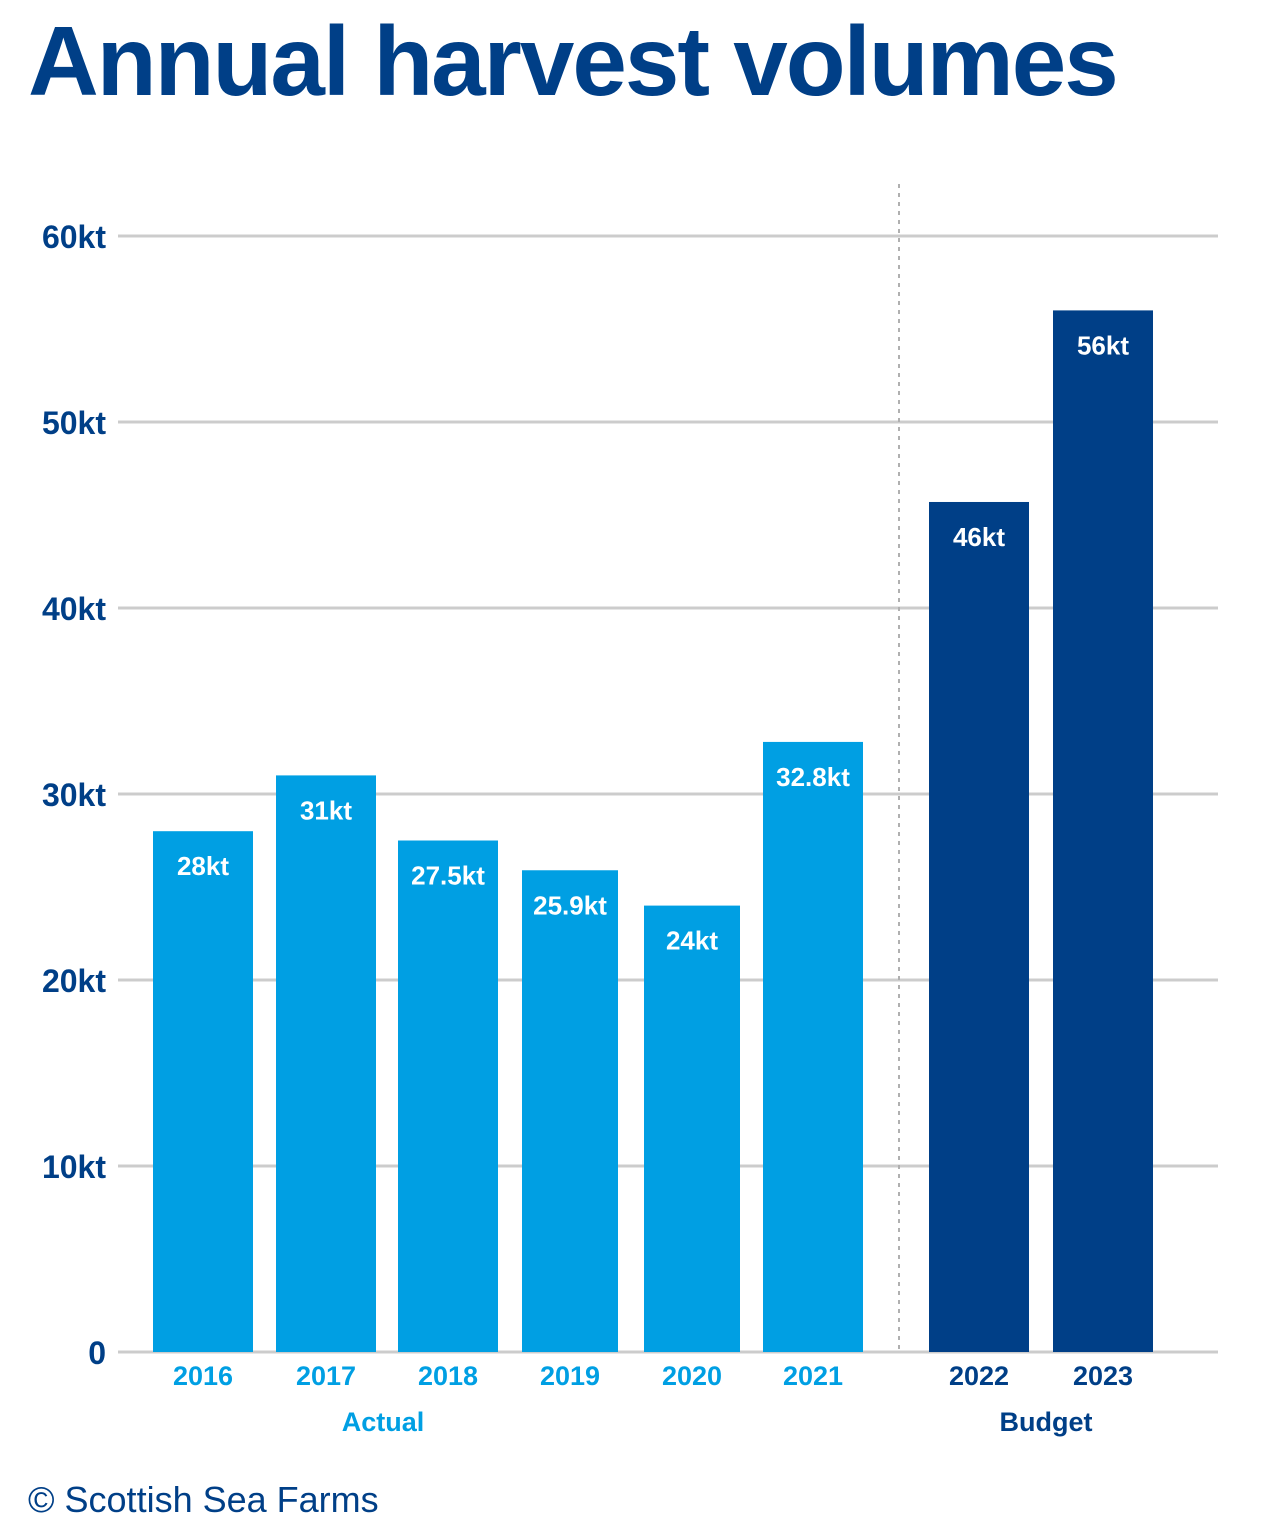  Describe the element at coordinates (326, 1063) in the screenshot. I see `bar-2017` at that location.